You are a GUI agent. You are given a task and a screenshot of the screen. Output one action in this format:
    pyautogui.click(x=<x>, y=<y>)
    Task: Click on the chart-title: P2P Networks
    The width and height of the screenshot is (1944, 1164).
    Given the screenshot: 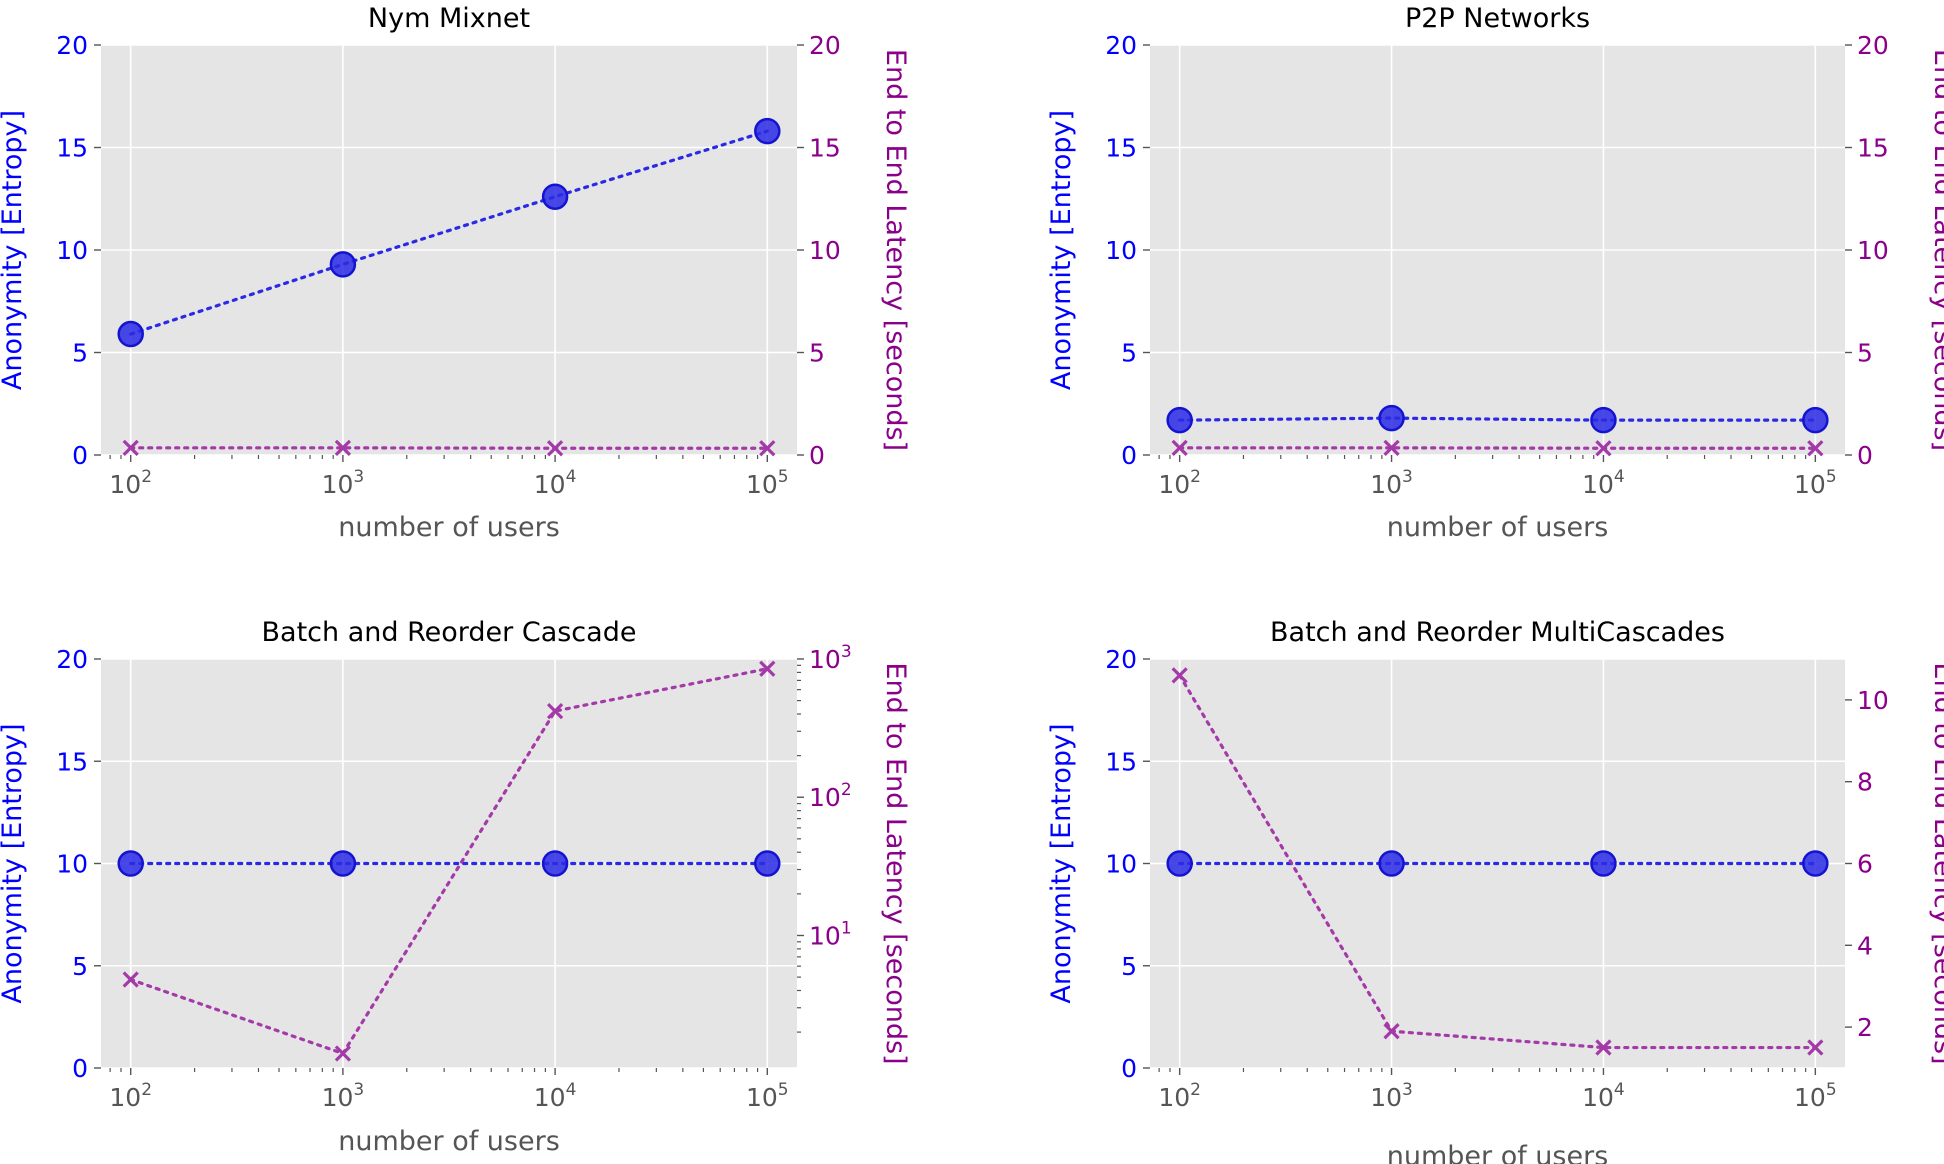 What is the action you would take?
    pyautogui.click(x=1497, y=18)
    